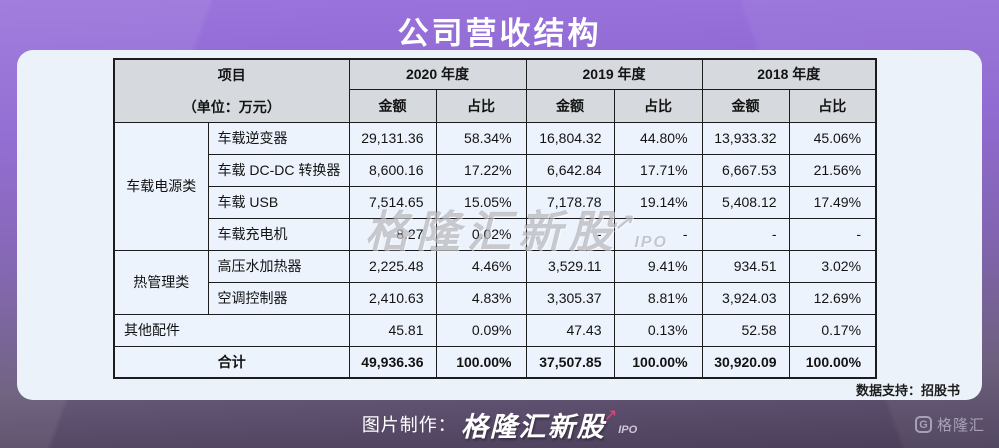 The image size is (999, 448). Describe the element at coordinates (392, 234) in the screenshot. I see `value-amount: 8.27` at that location.